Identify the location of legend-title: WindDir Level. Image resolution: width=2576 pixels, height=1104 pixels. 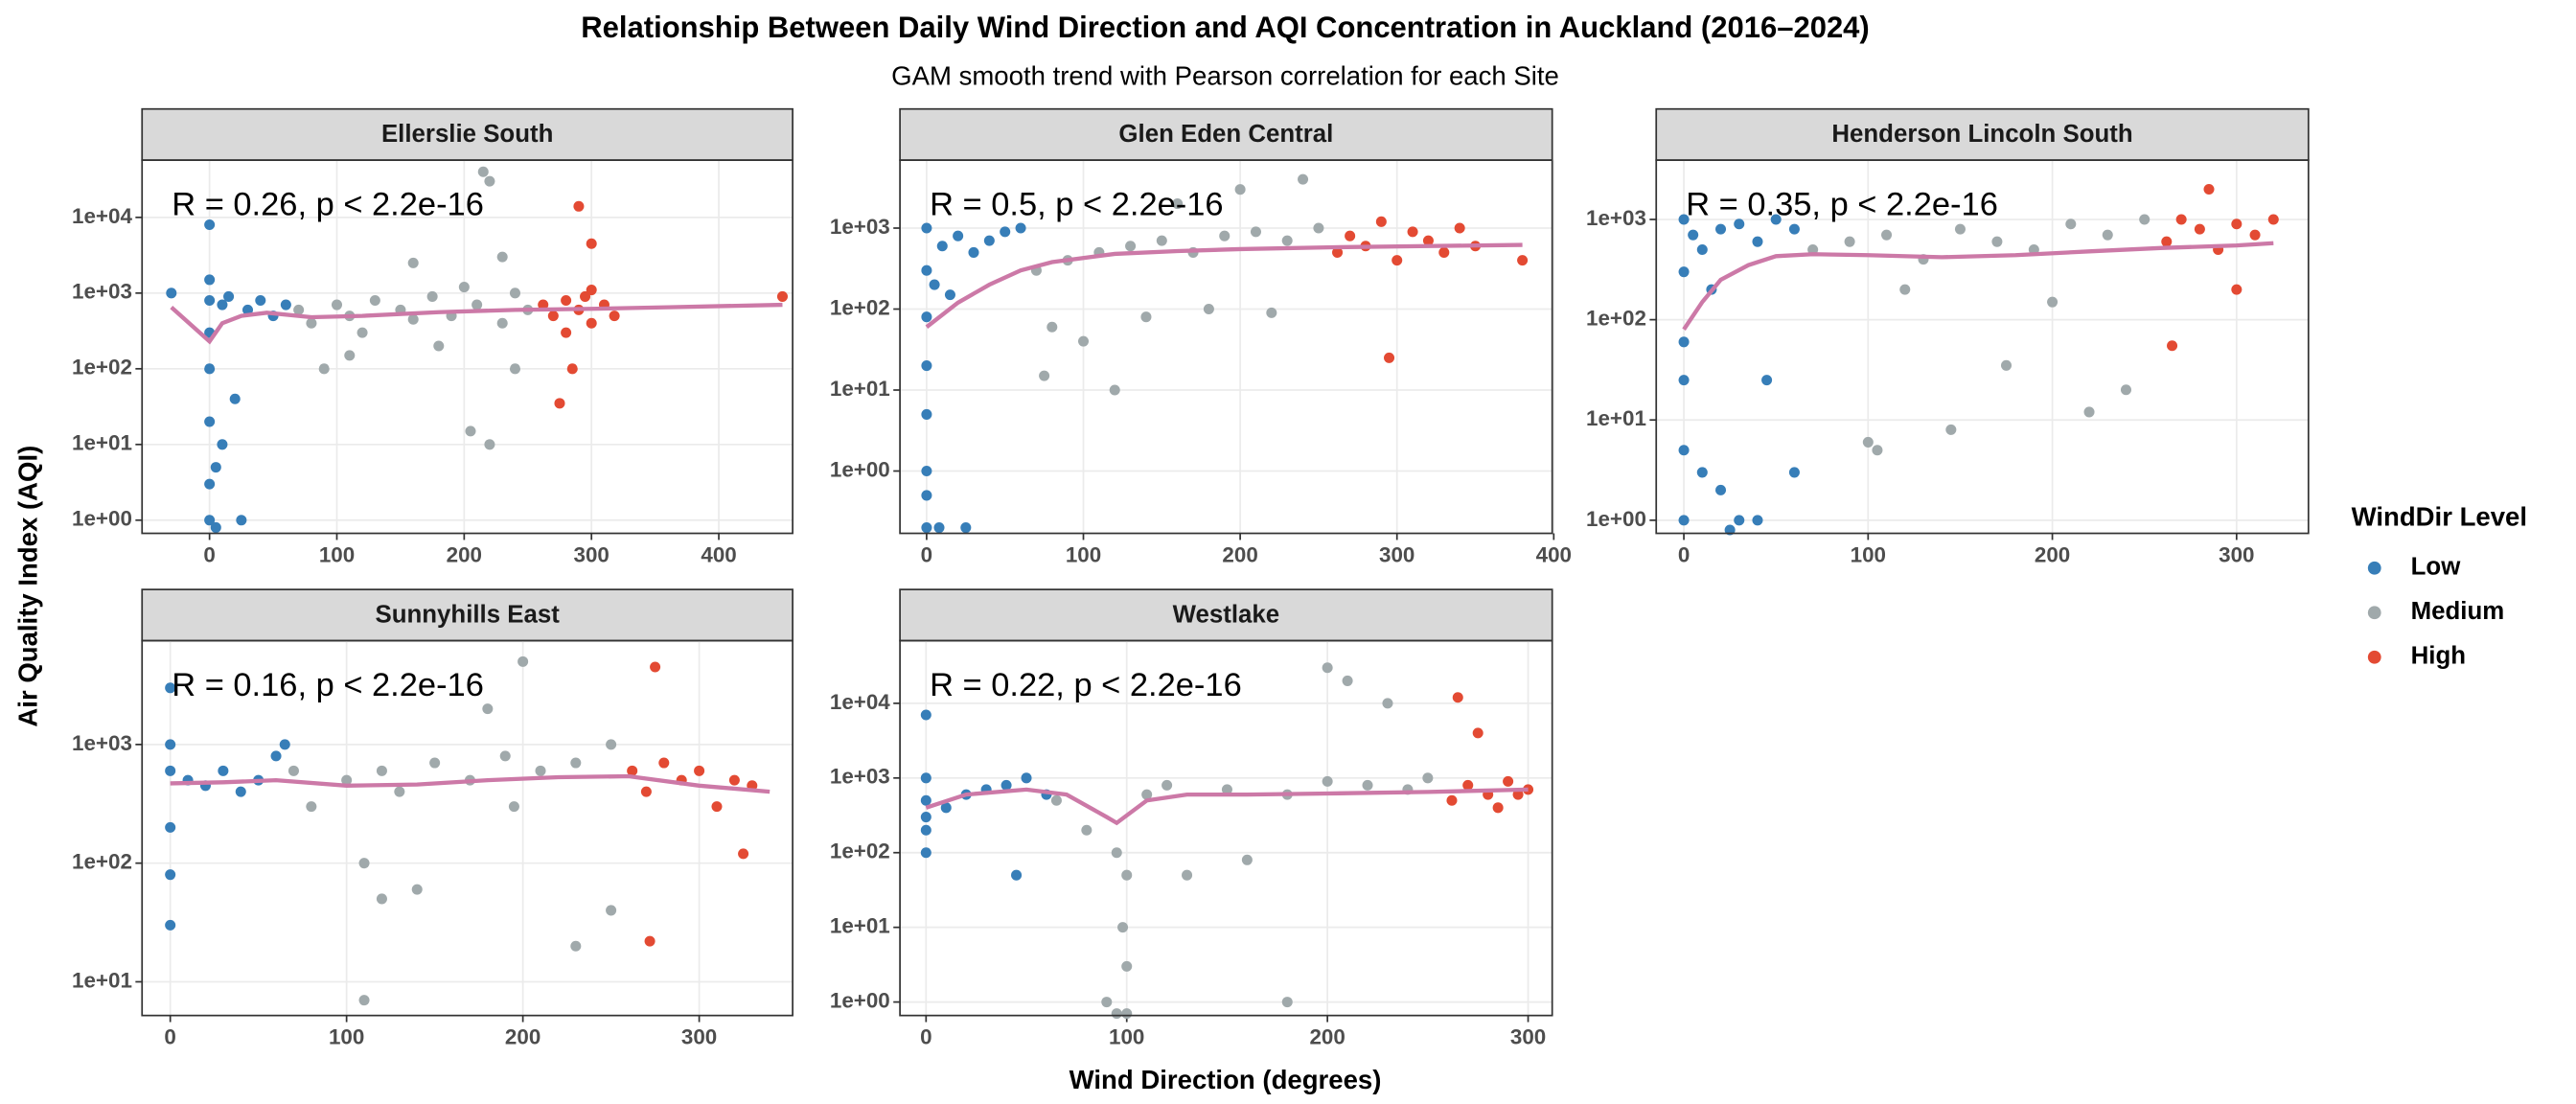
(2439, 516).